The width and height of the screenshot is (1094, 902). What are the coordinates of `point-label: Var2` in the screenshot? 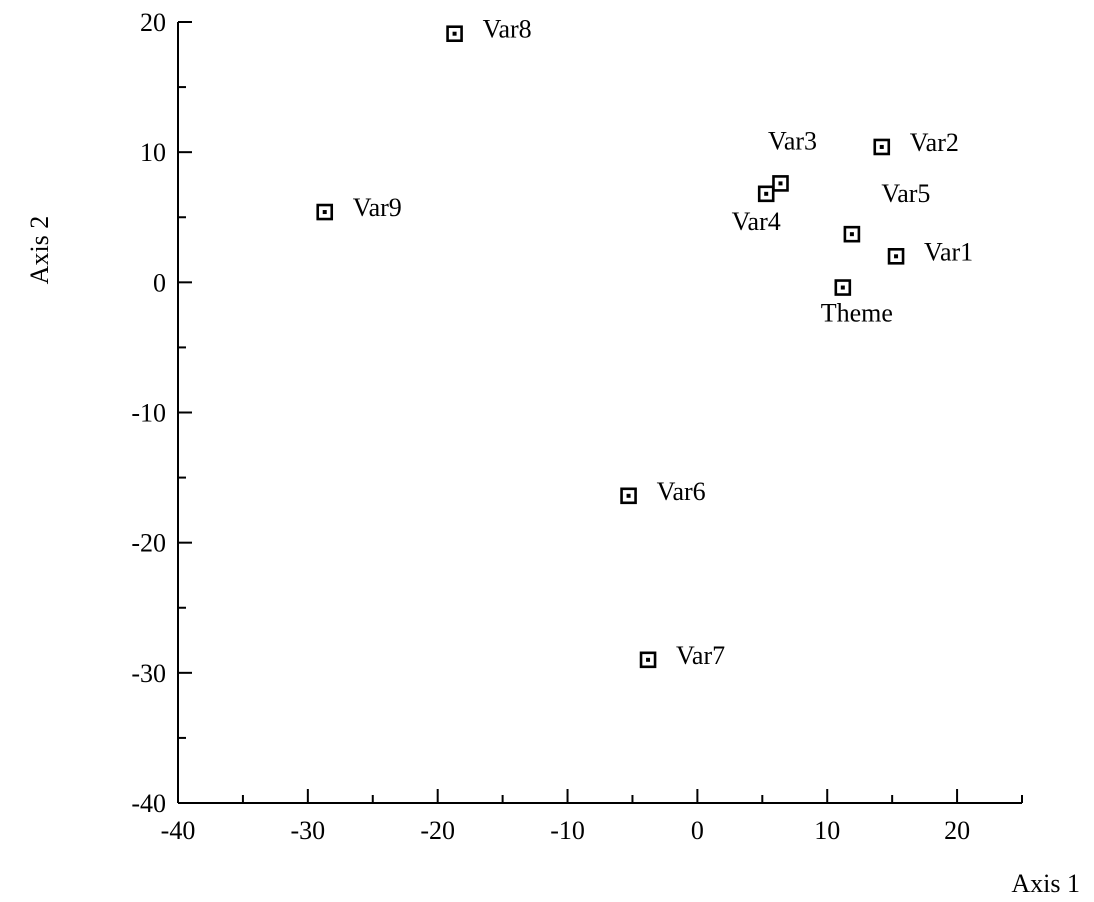 It's located at (934, 142).